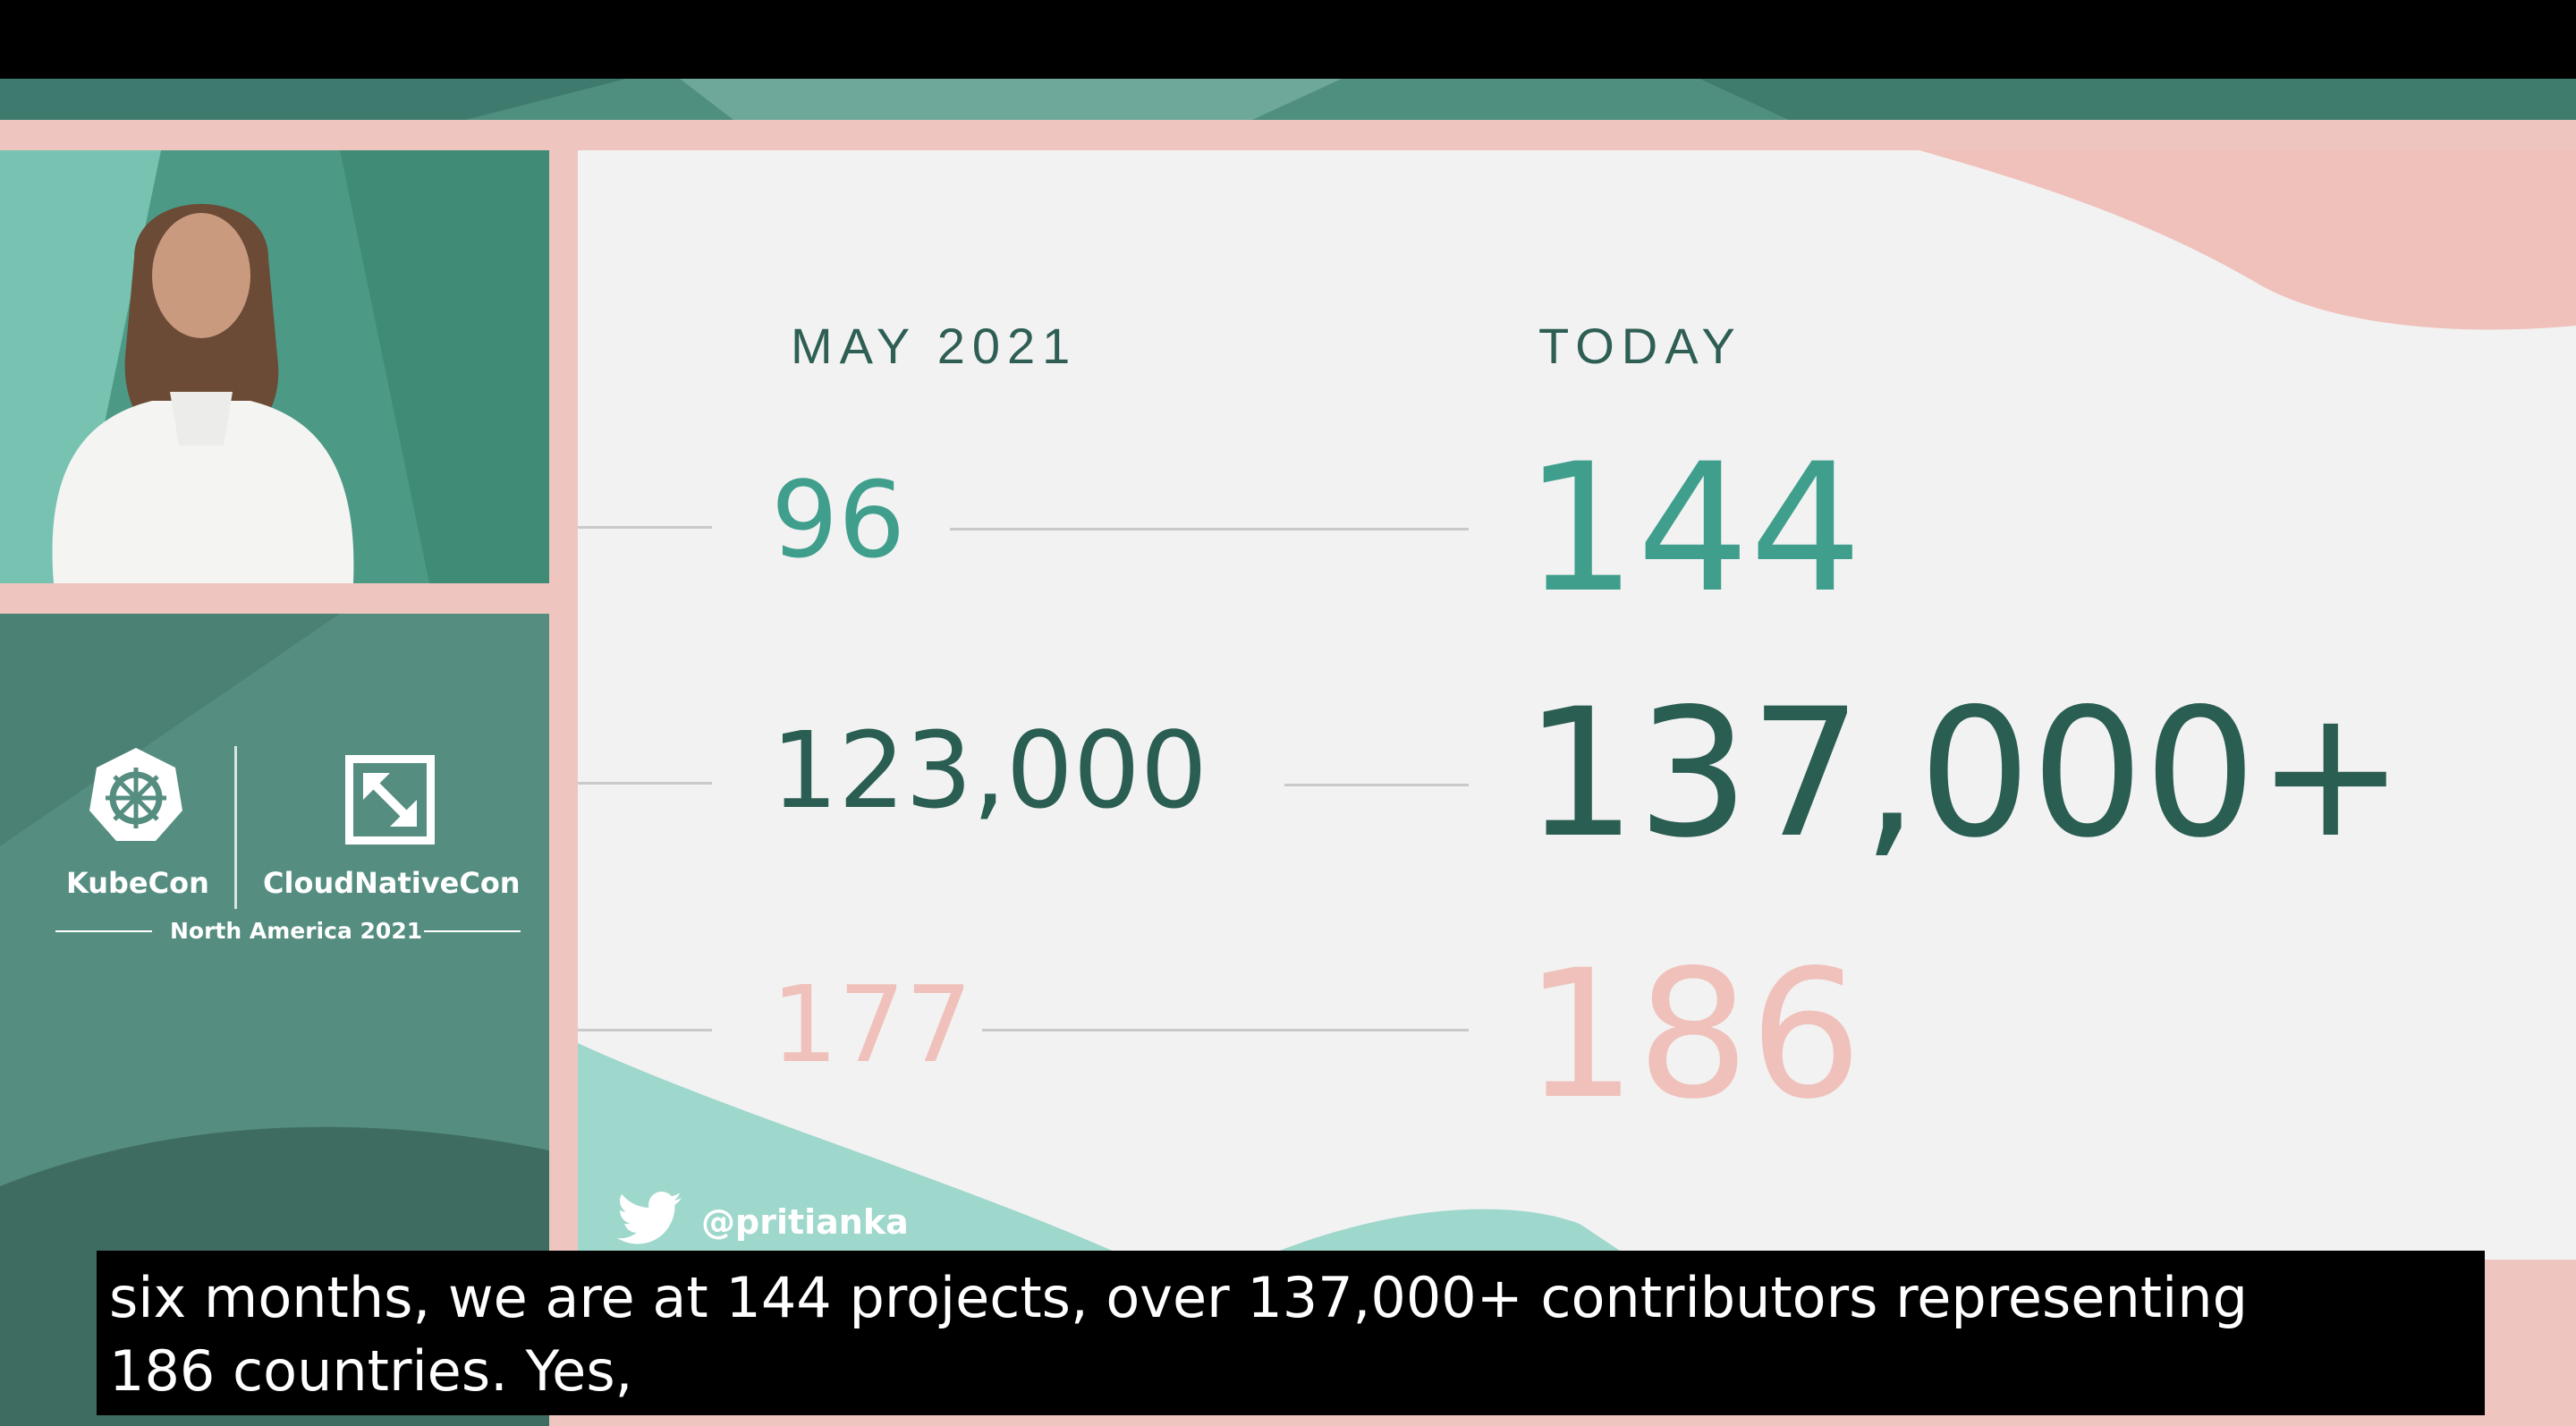 The width and height of the screenshot is (2576, 1426). Describe the element at coordinates (1964, 774) in the screenshot. I see `contributors-now: 137,000+` at that location.